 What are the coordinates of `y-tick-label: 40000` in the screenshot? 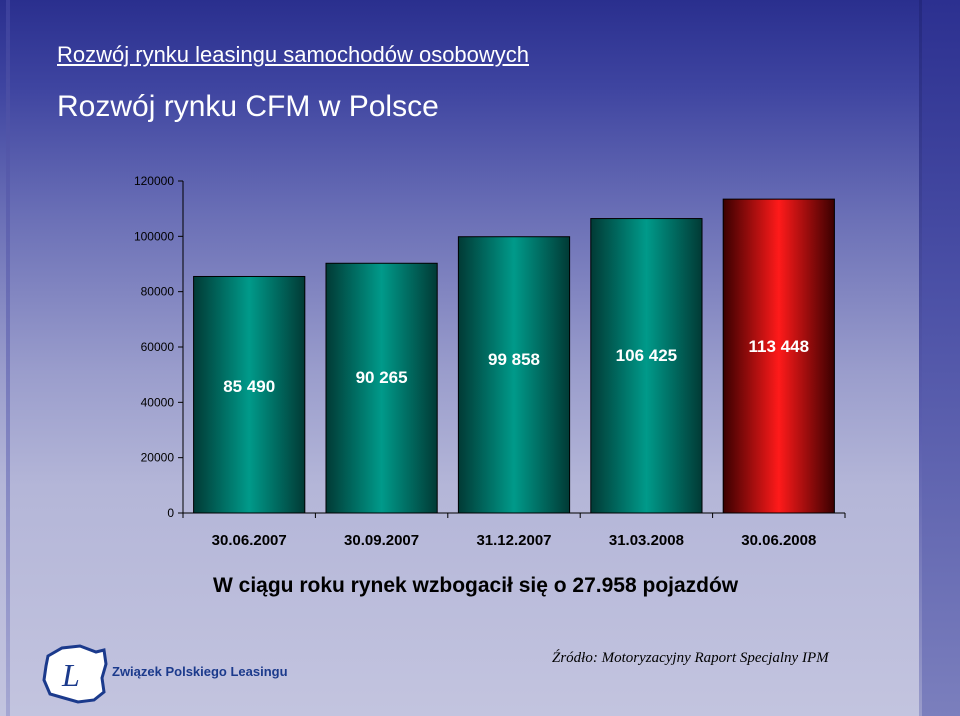 It's located at (158, 402).